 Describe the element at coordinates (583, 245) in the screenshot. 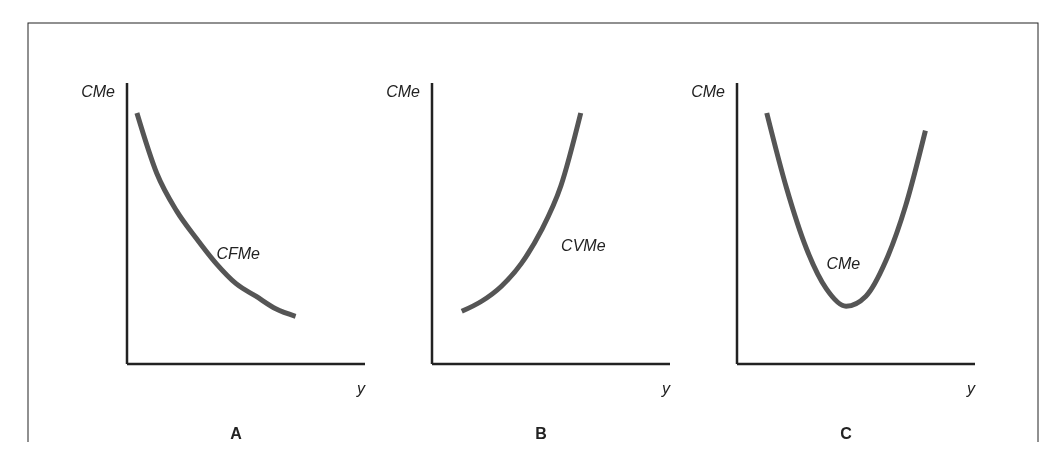

I see `series-label: CVMe` at that location.